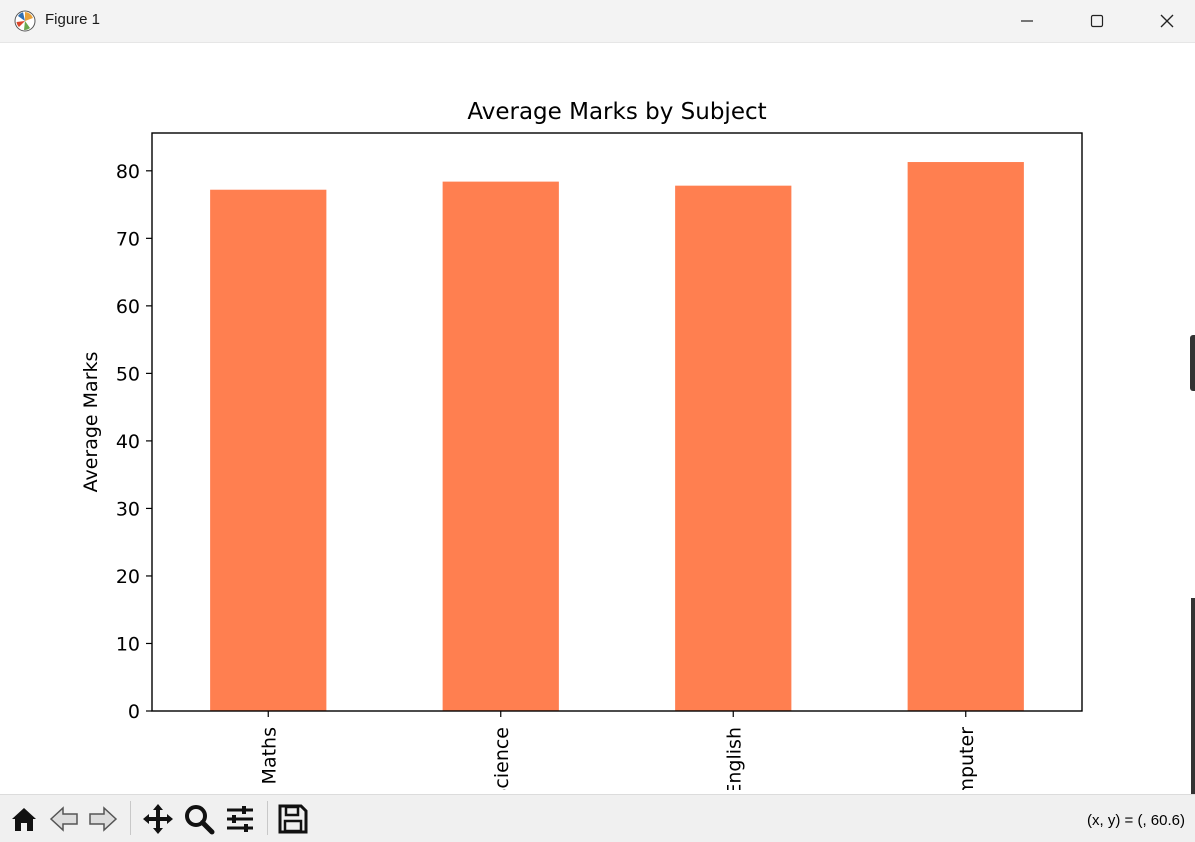 This screenshot has height=842, width=1195. I want to click on x-tick-label-computer: Computer, so click(967, 760).